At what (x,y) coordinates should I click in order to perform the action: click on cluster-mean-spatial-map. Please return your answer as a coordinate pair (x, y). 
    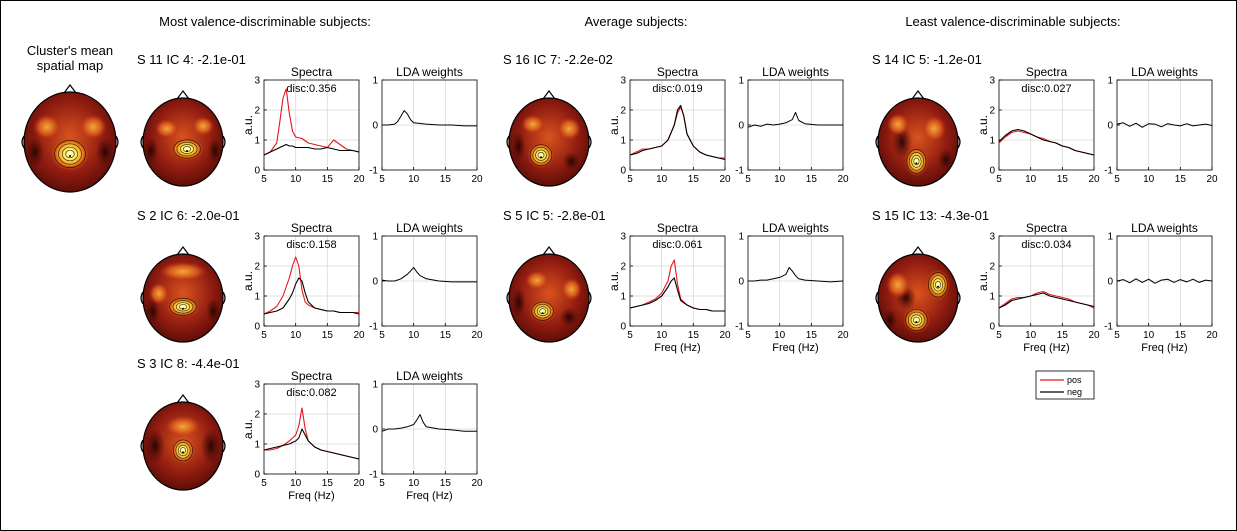
    Looking at the image, I should click on (70, 138).